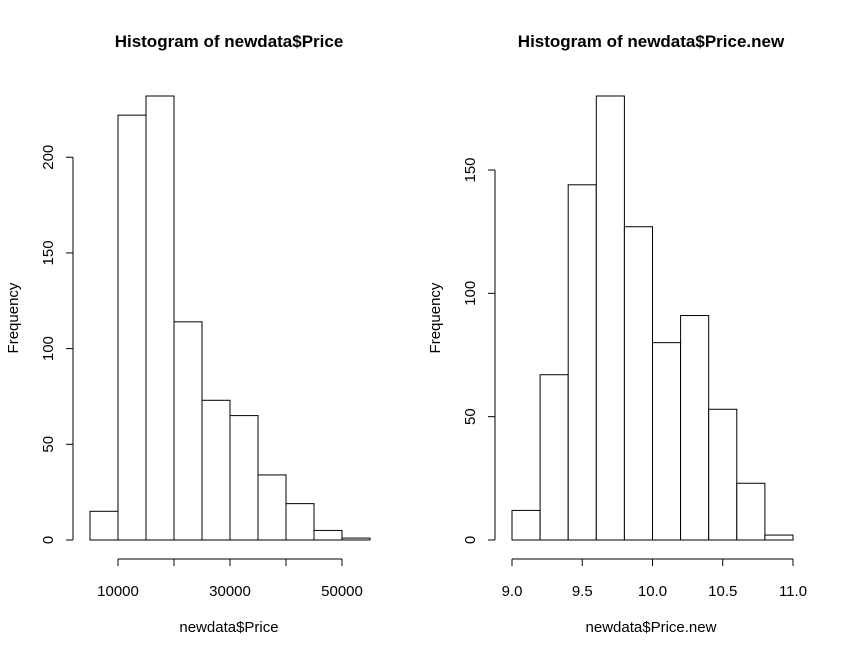 The height and width of the screenshot is (656, 845). What do you see at coordinates (651, 41) in the screenshot?
I see `chart-title: Histogram of newdata$Price.new` at bounding box center [651, 41].